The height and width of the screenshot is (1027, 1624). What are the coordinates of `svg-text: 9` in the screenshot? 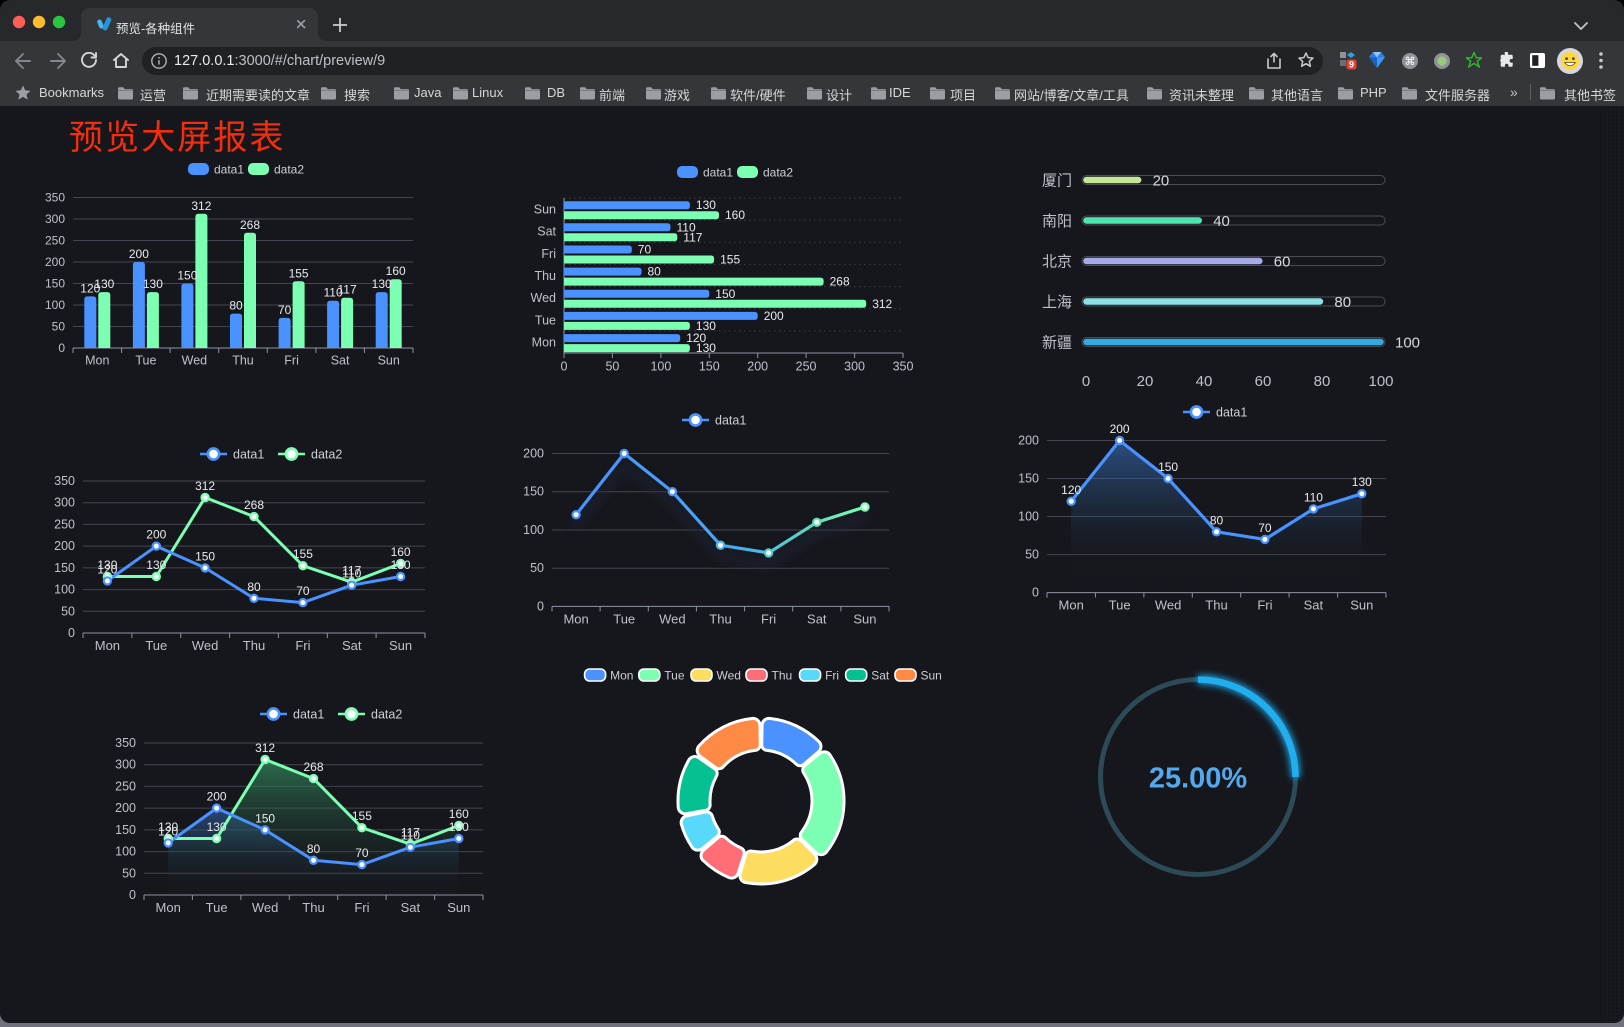 It's located at (1351, 64).